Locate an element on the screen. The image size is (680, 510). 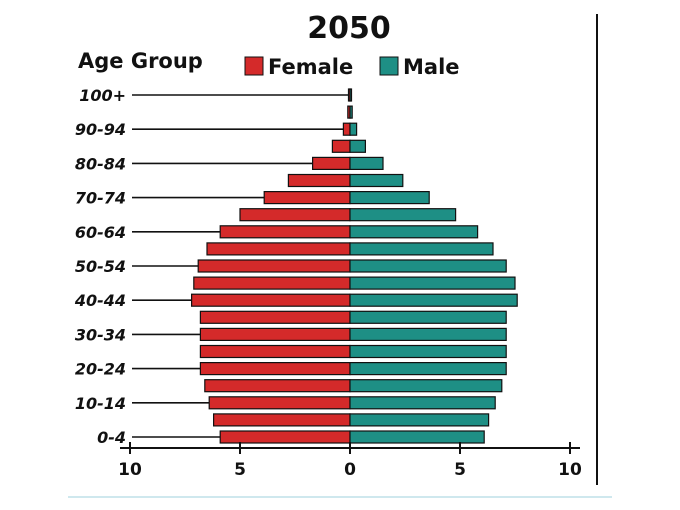
legend-label-female: Female is located at coordinates (310, 67).